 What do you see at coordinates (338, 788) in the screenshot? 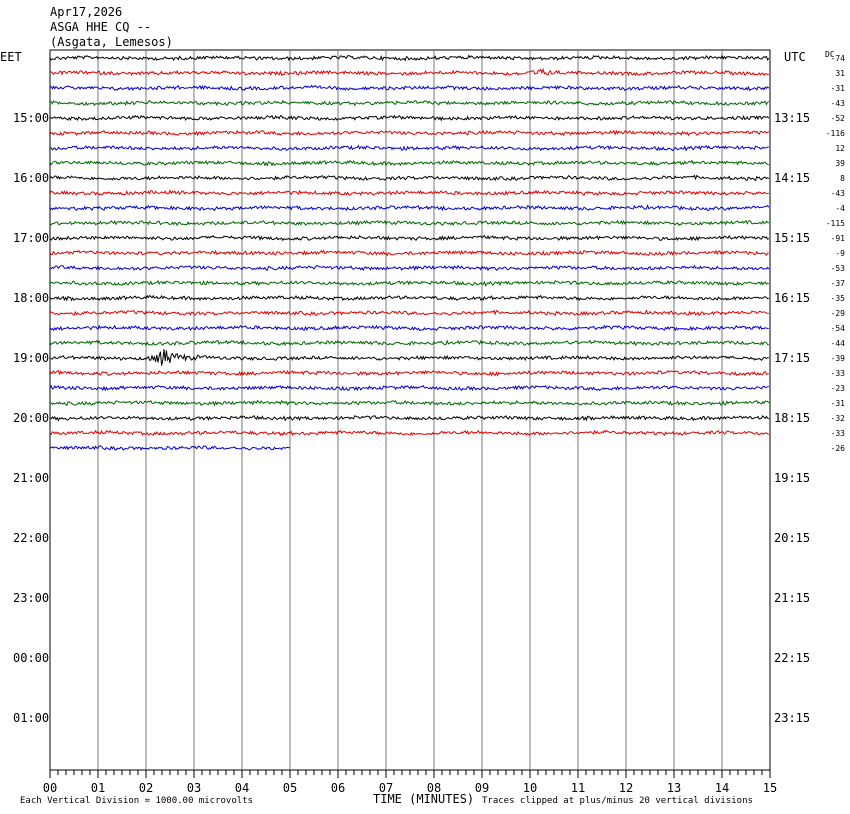
I see `x-tick-label: 06` at bounding box center [338, 788].